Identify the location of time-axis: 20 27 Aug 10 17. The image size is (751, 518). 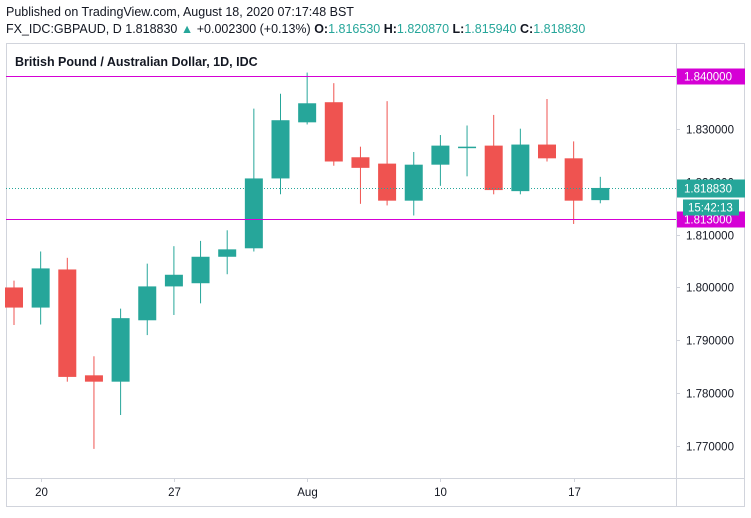
(308, 488).